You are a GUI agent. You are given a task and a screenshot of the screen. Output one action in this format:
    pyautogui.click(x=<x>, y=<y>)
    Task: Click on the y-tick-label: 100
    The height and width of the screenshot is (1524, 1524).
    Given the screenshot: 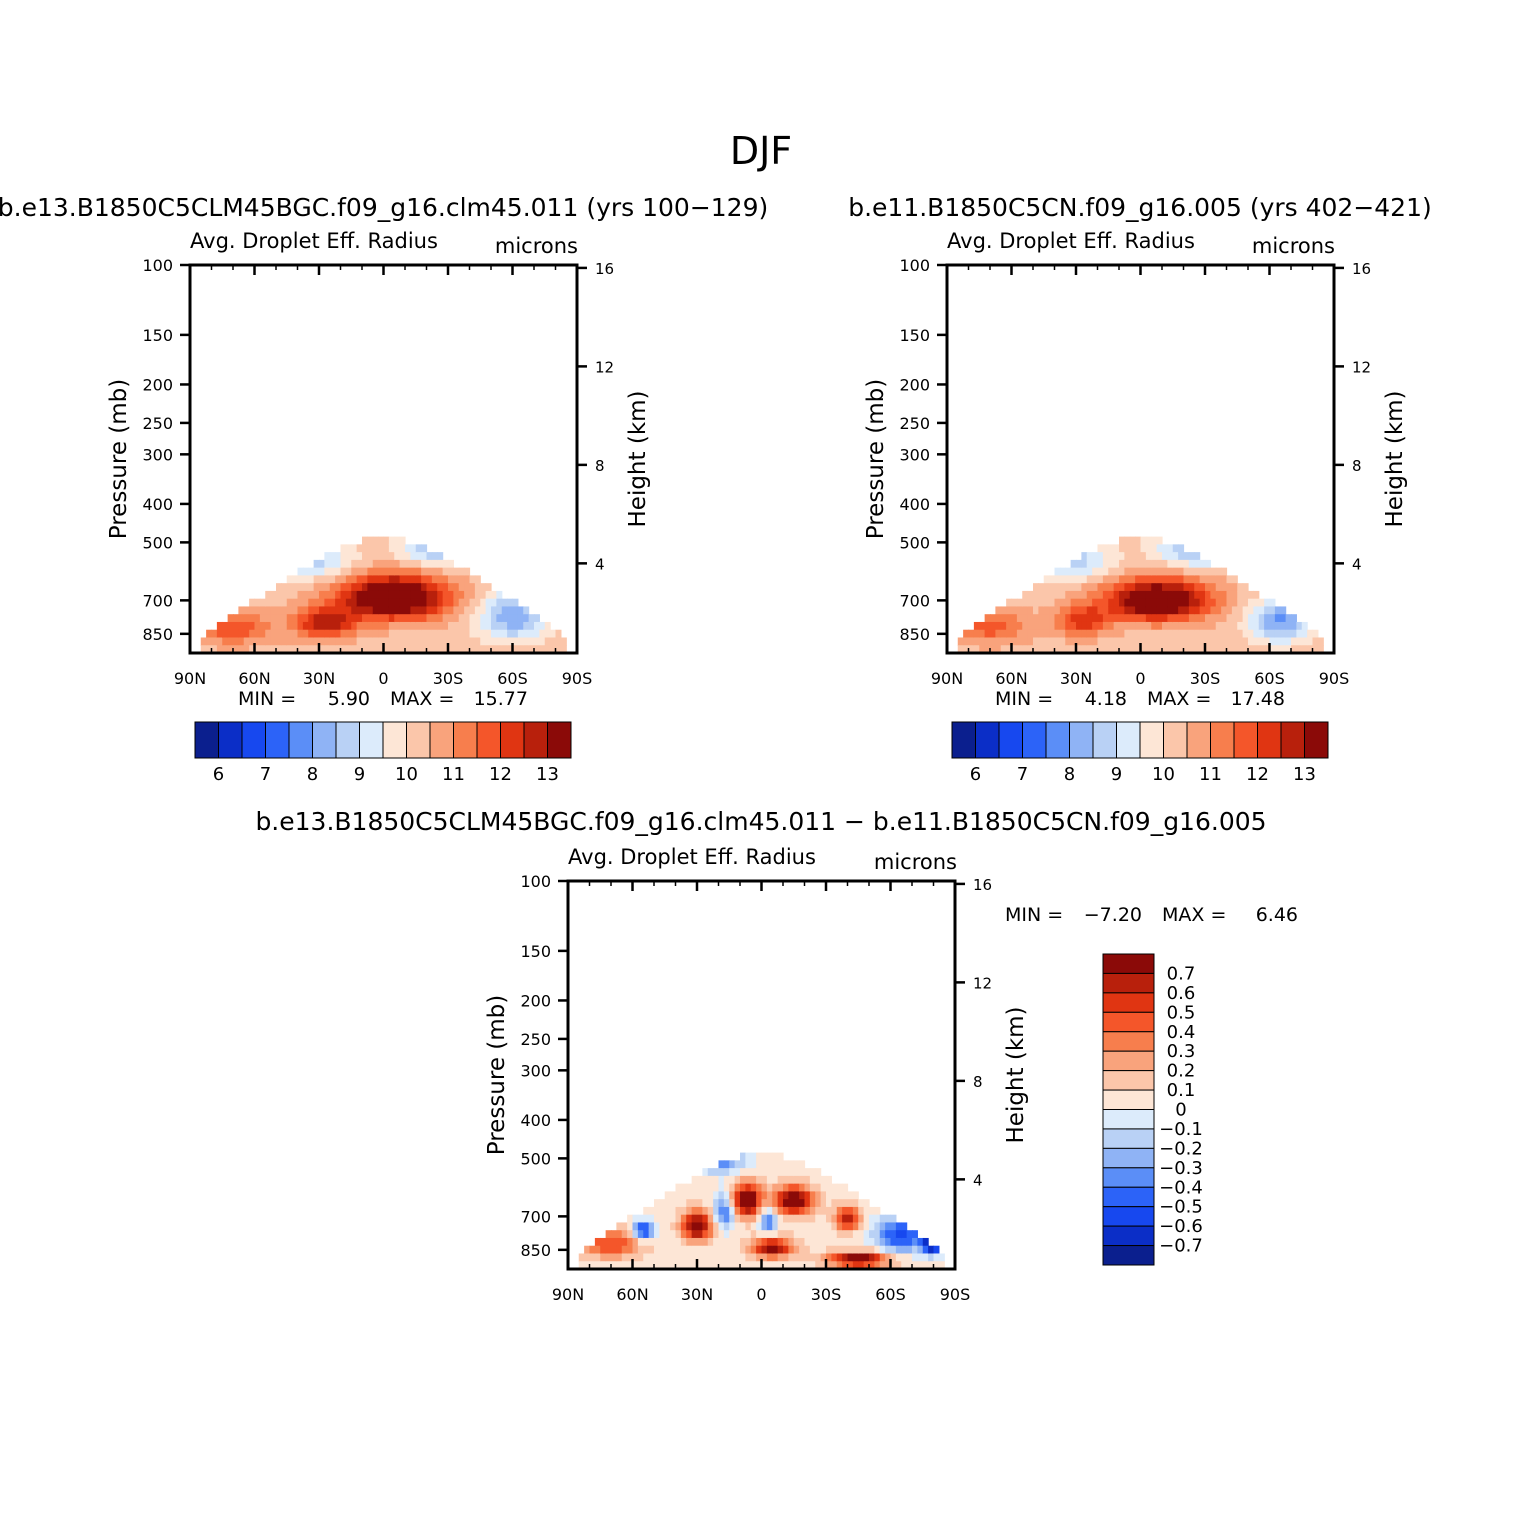 What is the action you would take?
    pyautogui.click(x=535, y=881)
    